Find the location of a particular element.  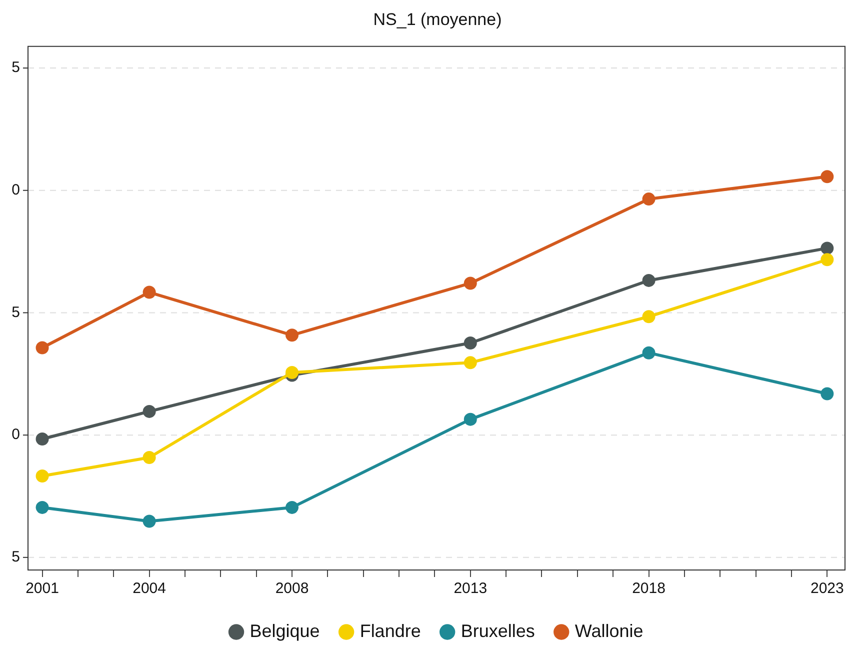

x-tick-label: 2004 is located at coordinates (149, 589).